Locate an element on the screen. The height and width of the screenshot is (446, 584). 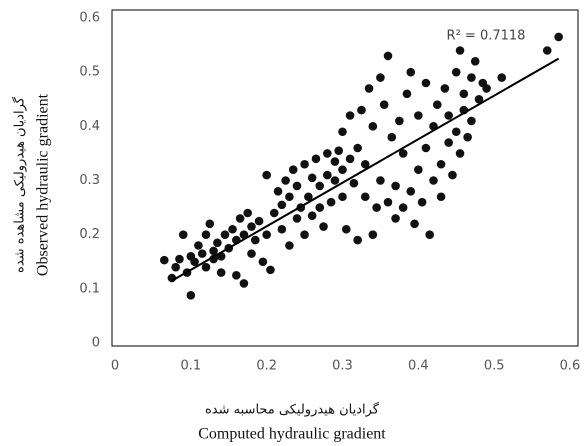
x-tick-label: 0.5 is located at coordinates (494, 366).